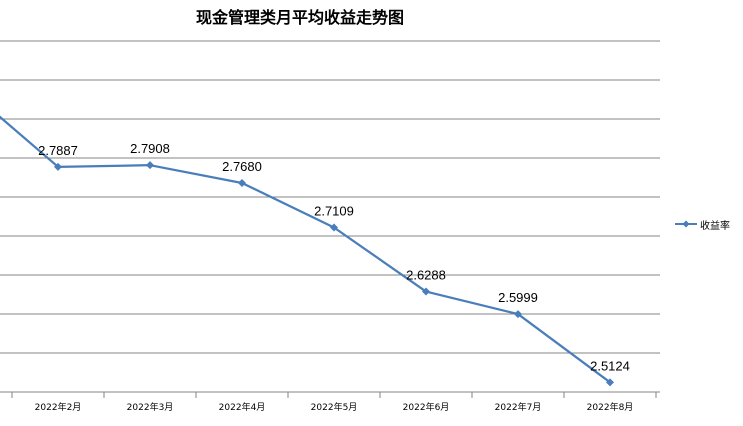 The width and height of the screenshot is (743, 426). What do you see at coordinates (610, 365) in the screenshot?
I see `data-label: 2.5124` at bounding box center [610, 365].